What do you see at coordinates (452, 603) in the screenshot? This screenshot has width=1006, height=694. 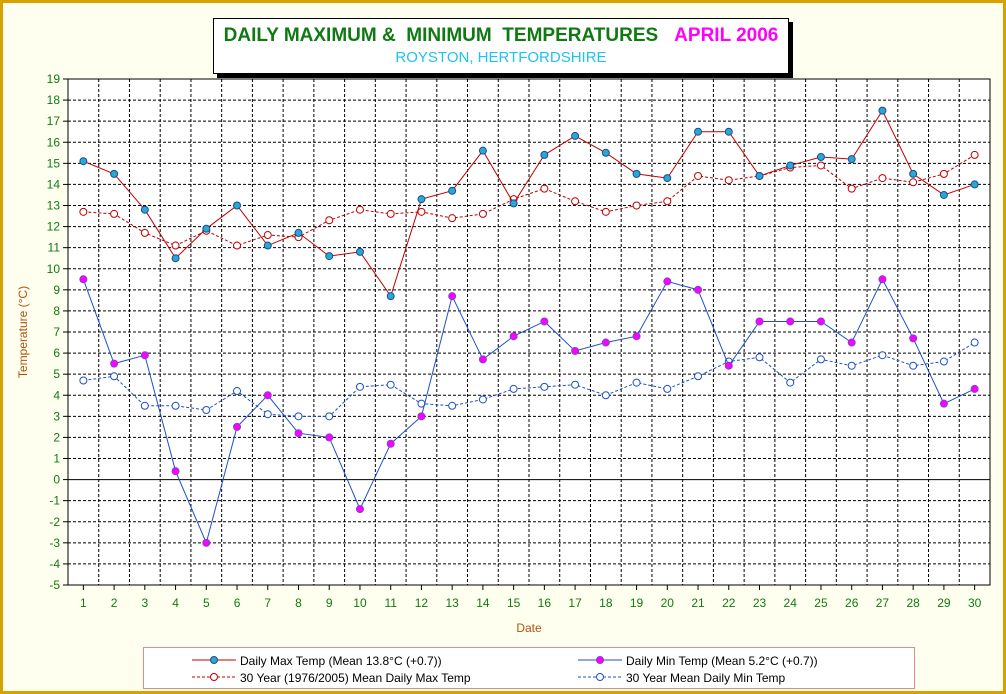 I see `x-tick-label: 13` at bounding box center [452, 603].